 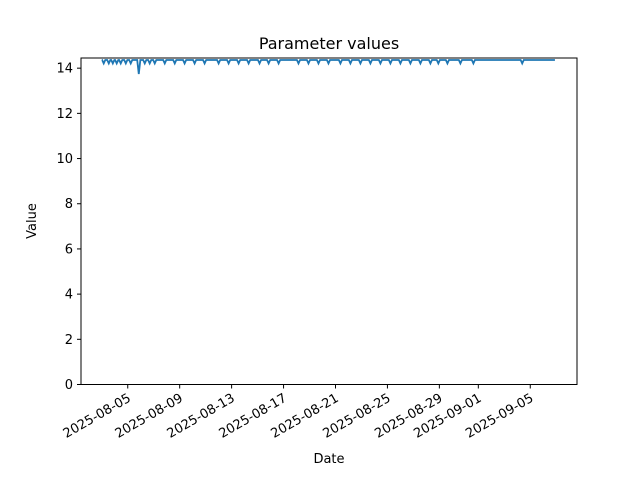 I want to click on y-axis-ticks: 0 2 4 6 8 10 12 14, so click(x=68, y=227).